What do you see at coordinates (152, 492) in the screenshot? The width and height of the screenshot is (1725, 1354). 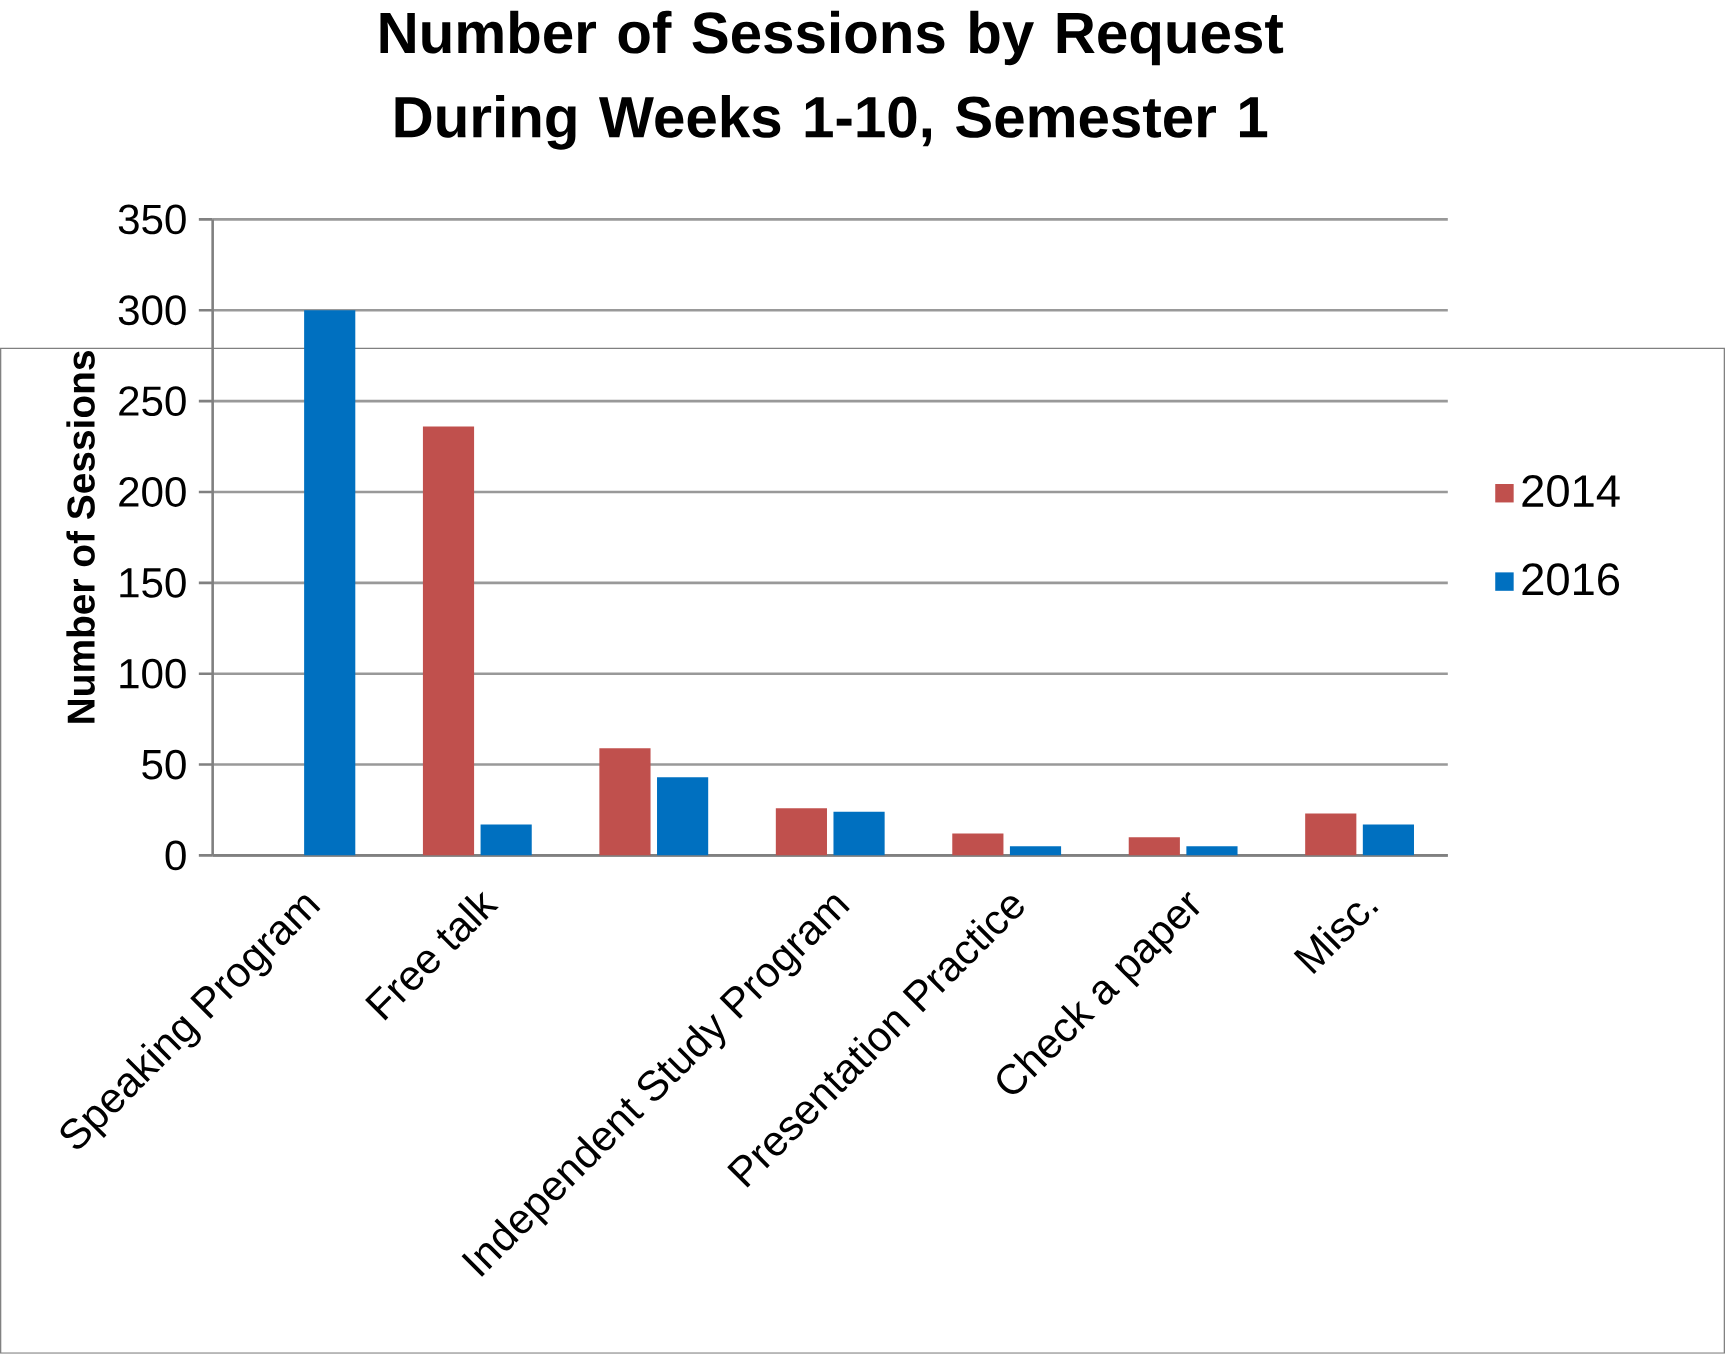 I see `y-tick-label: 200` at bounding box center [152, 492].